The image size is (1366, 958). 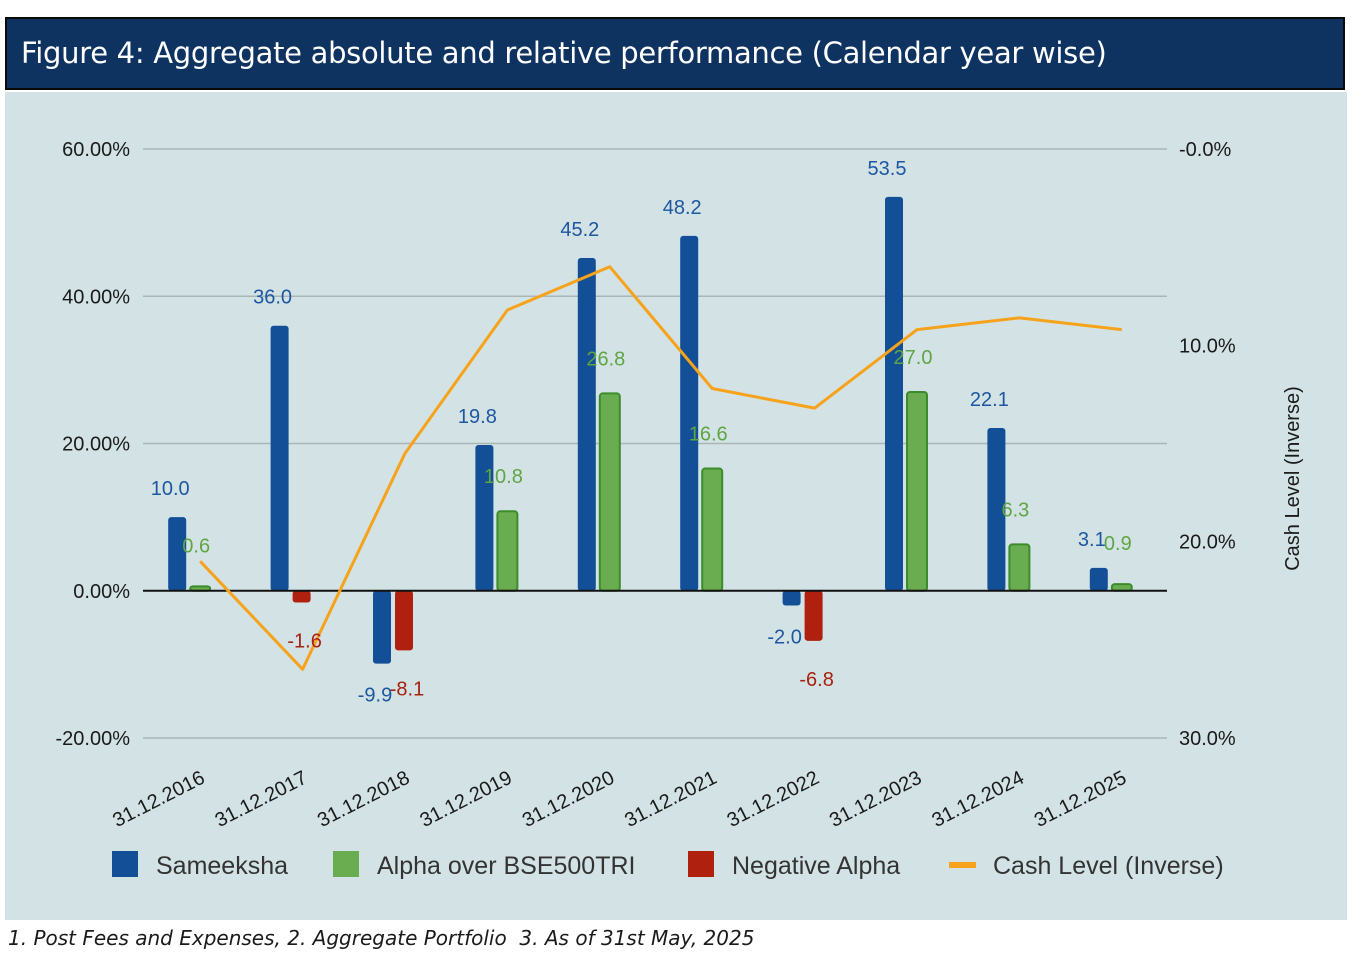 What do you see at coordinates (1207, 346) in the screenshot?
I see `right-tick-label: 10.0%` at bounding box center [1207, 346].